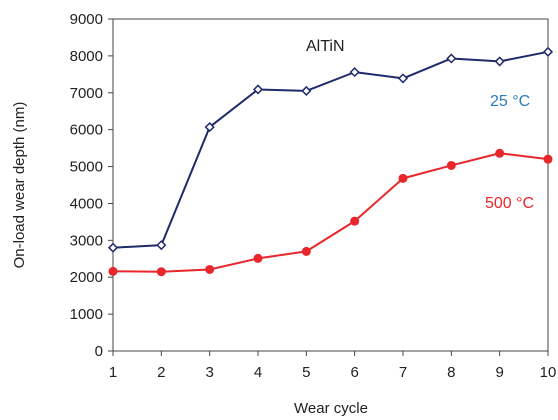 The height and width of the screenshot is (420, 558). I want to click on x-tick-label: 5, so click(306, 372).